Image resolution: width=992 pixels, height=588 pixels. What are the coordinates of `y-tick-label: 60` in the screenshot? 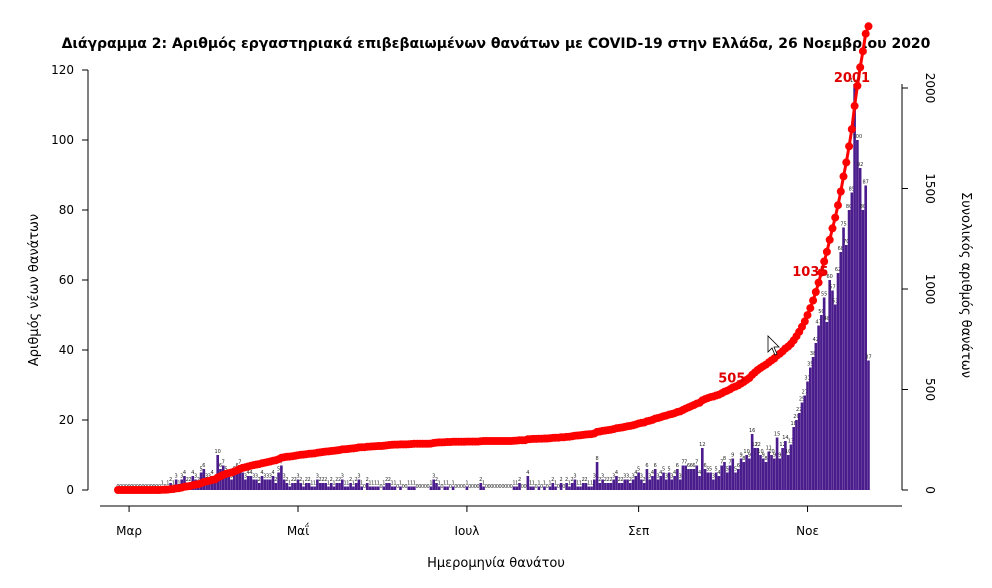 It's located at (66, 280).